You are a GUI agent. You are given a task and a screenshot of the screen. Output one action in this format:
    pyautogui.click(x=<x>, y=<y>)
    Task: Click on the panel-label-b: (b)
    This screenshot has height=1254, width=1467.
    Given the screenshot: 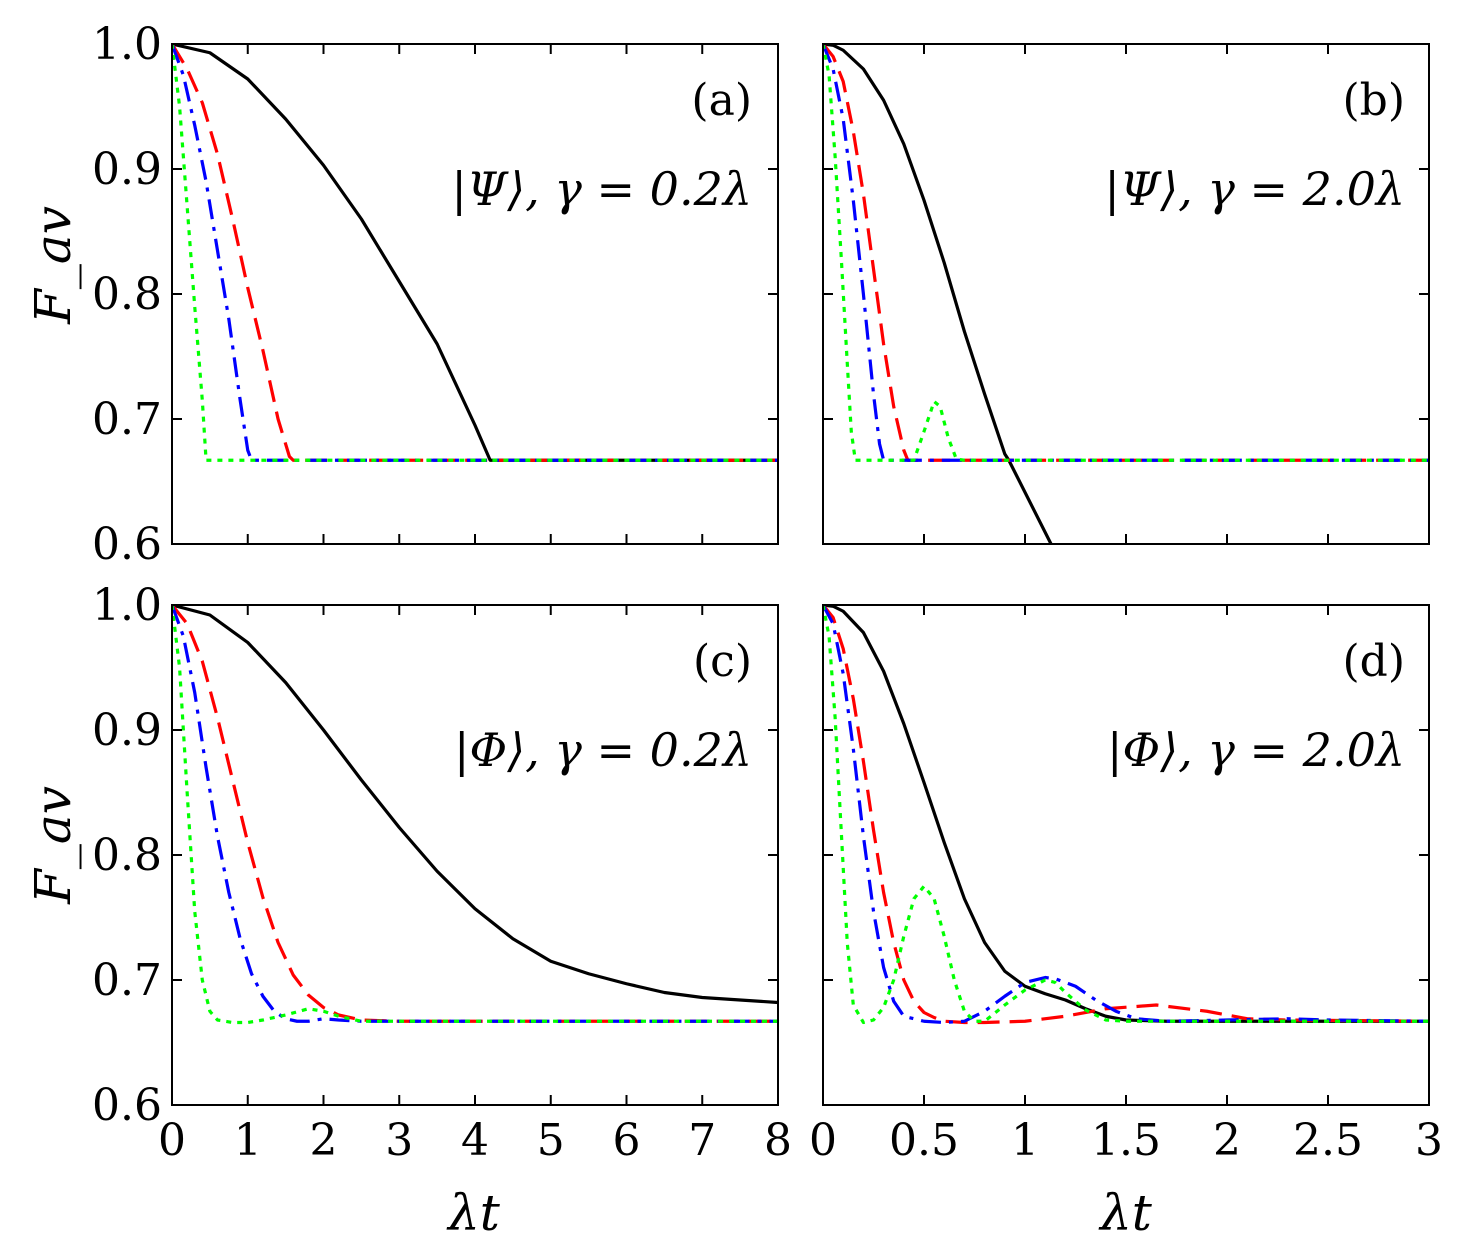 What is the action you would take?
    pyautogui.click(x=1374, y=100)
    